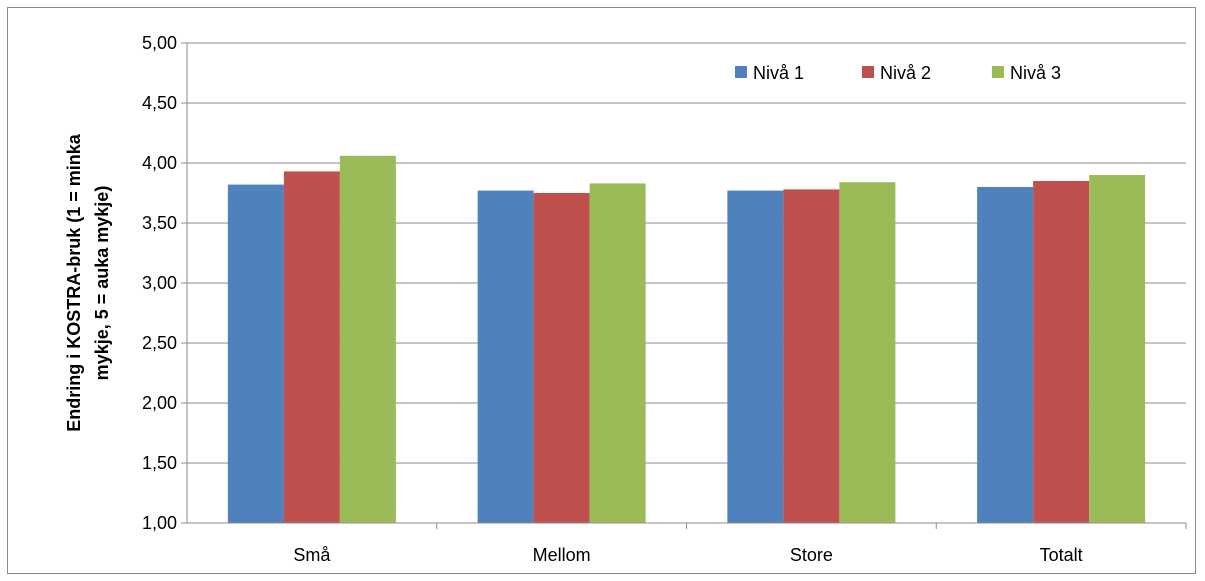 The width and height of the screenshot is (1205, 581). I want to click on y-axis-title-line: mykje, 5 = auka mykje), so click(102, 283).